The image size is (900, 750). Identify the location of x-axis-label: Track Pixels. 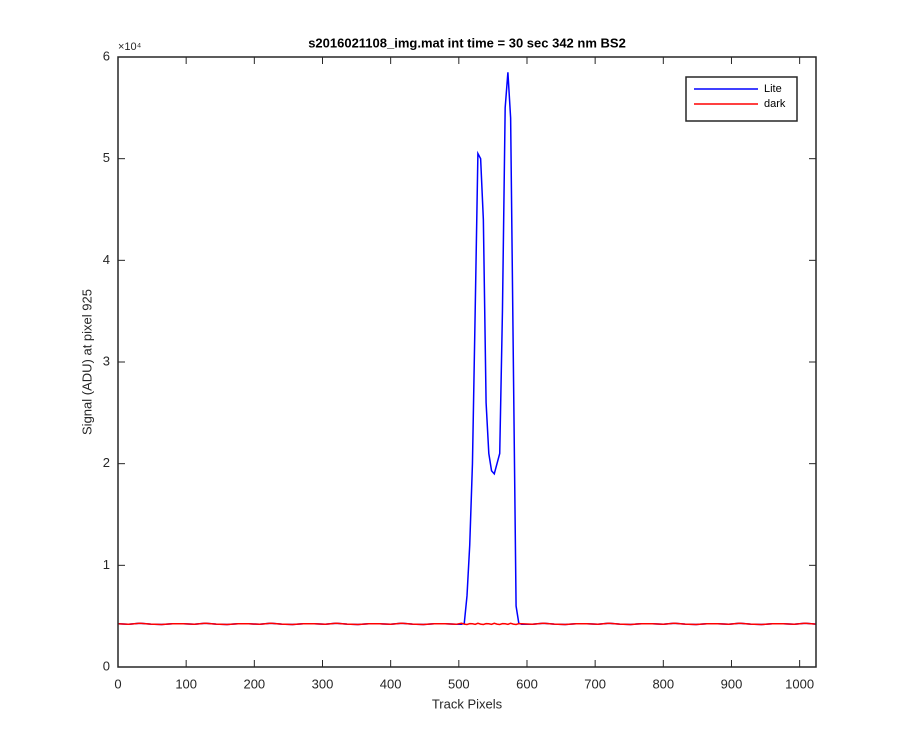
(467, 703).